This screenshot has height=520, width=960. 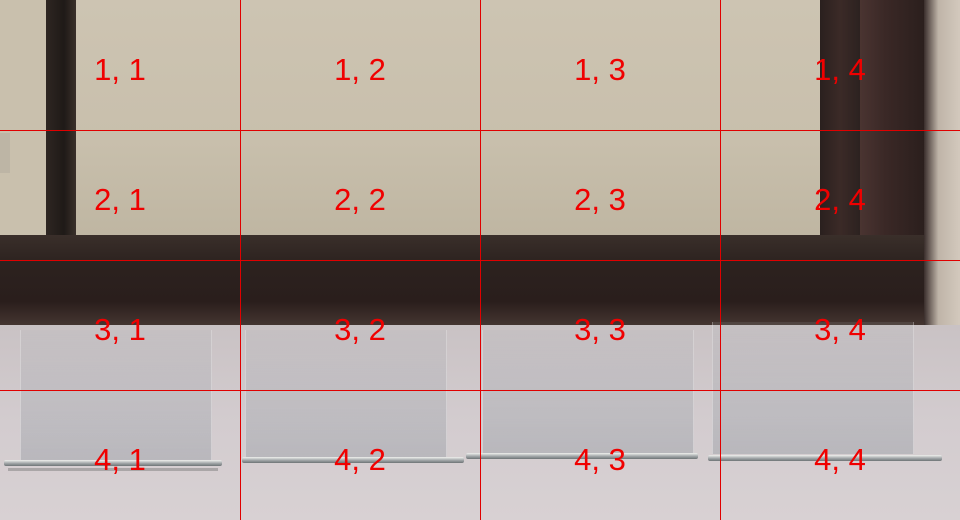 I want to click on grid-label-r3c4: 3, 4, so click(x=840, y=330).